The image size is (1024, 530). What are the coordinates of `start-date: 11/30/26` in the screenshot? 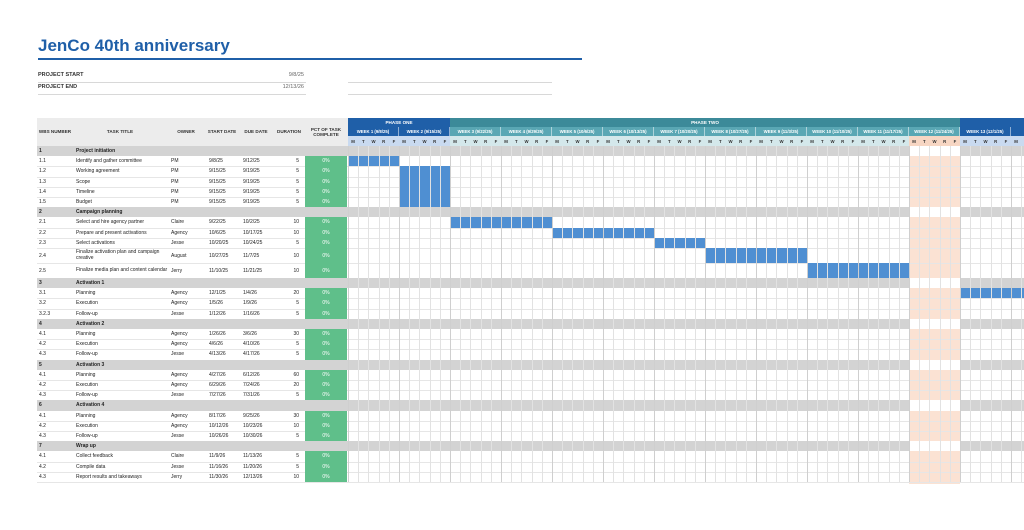 It's located at (219, 476).